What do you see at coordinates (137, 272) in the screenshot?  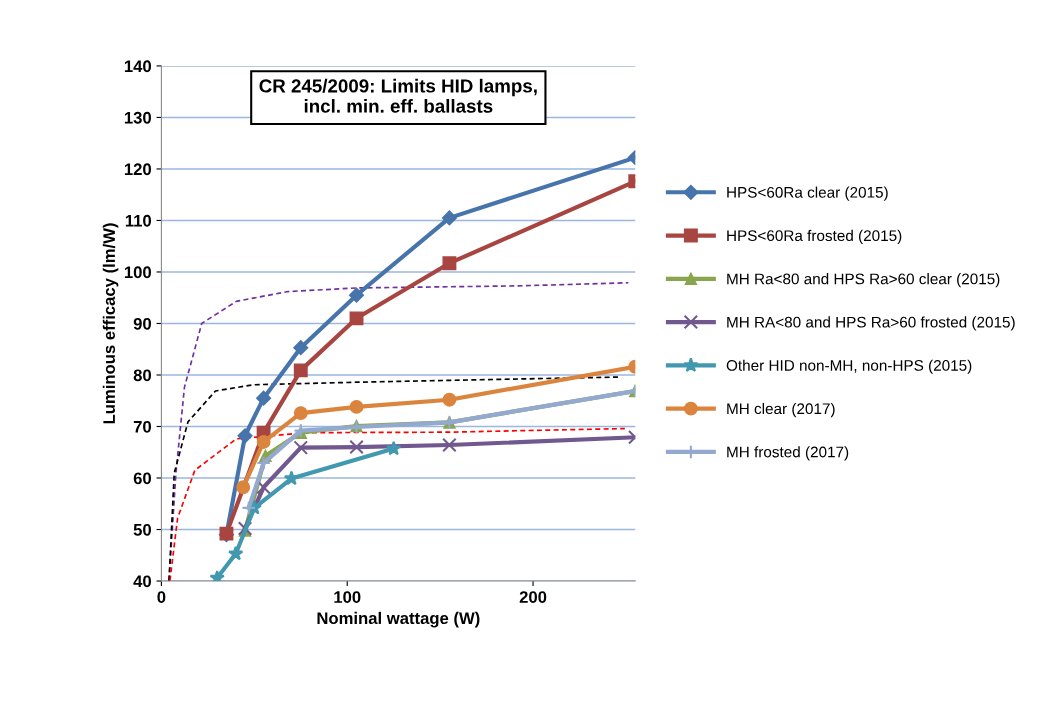 I see `y-tick-label: 100` at bounding box center [137, 272].